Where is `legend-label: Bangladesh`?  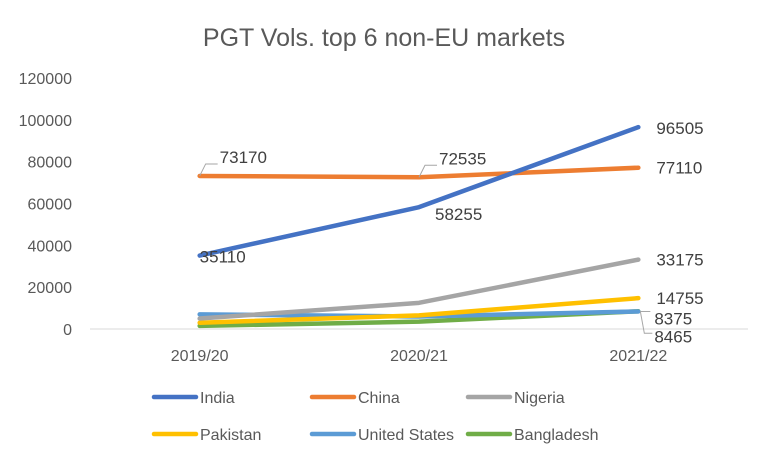 legend-label: Bangladesh is located at coordinates (556, 435).